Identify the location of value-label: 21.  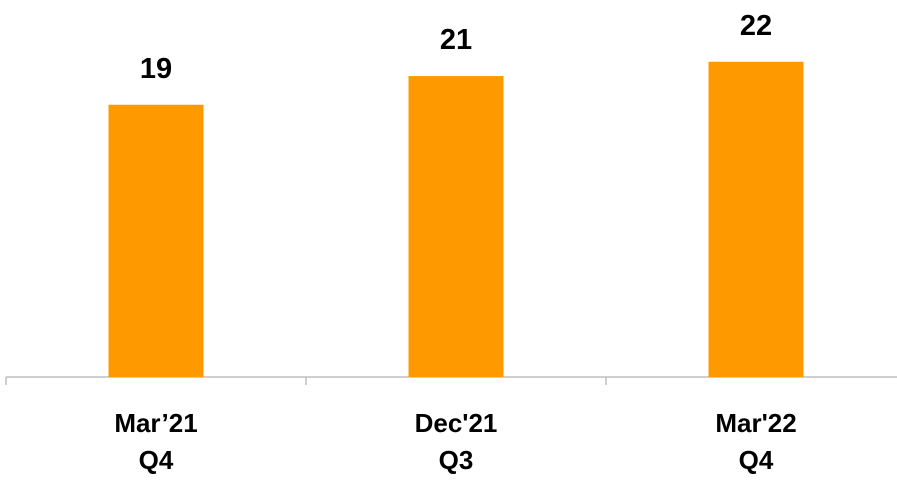
(456, 40).